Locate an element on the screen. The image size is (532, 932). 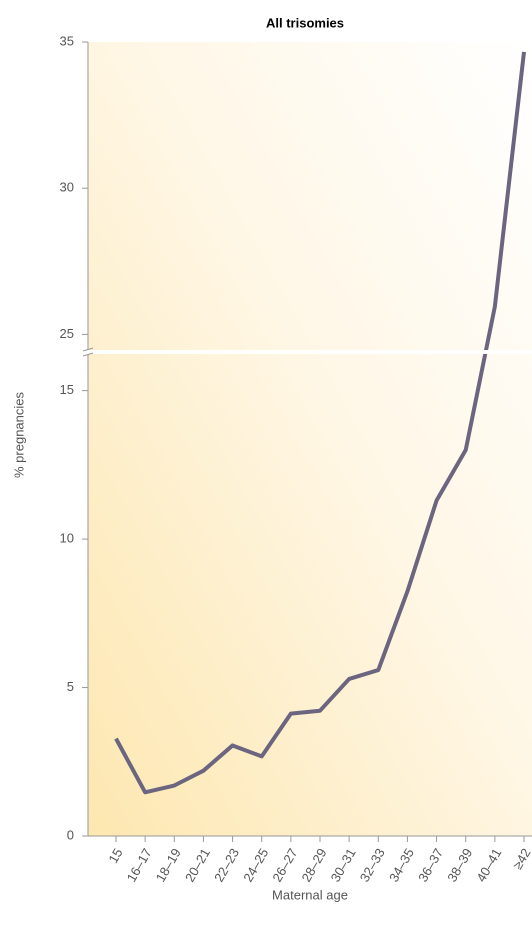
y-axis-label: % pregnancies is located at coordinates (18, 435).